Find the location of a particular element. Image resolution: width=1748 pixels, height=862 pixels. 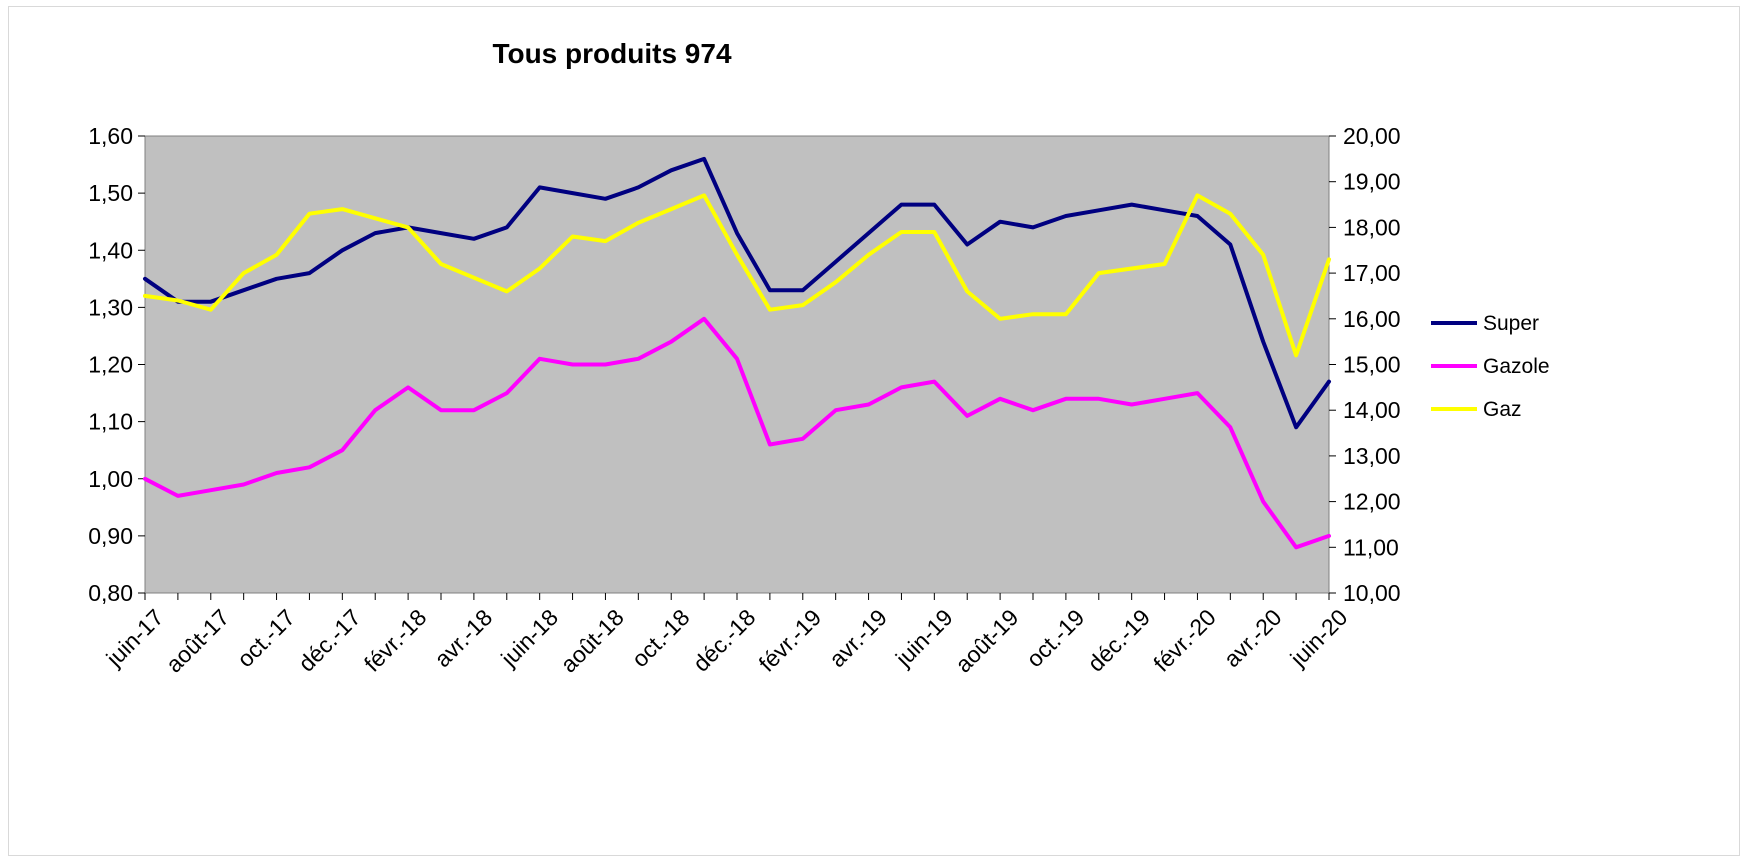

x-tick-label: avr.-18 is located at coordinates (463, 638).